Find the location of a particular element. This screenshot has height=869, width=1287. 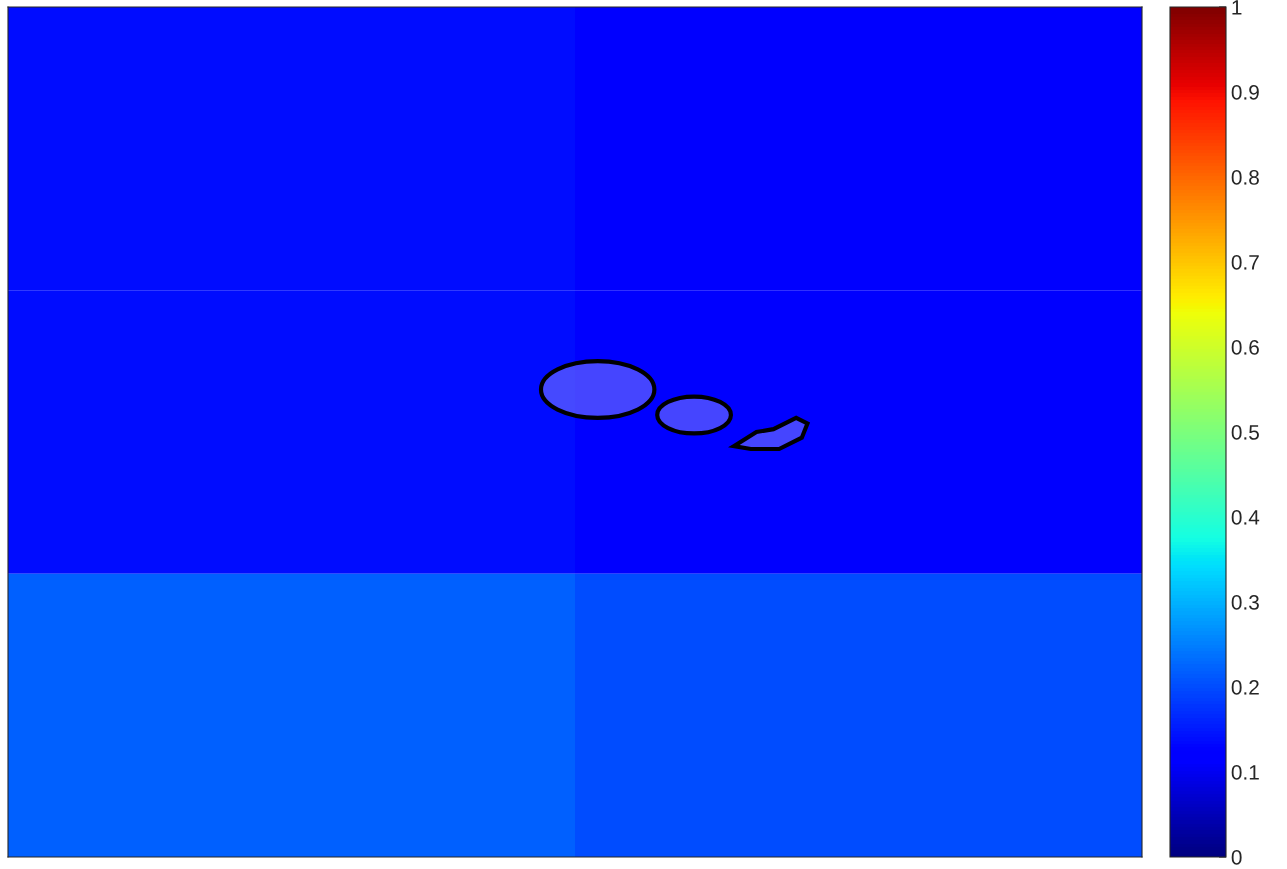

color-bar-label: 0.5 is located at coordinates (1245, 432).